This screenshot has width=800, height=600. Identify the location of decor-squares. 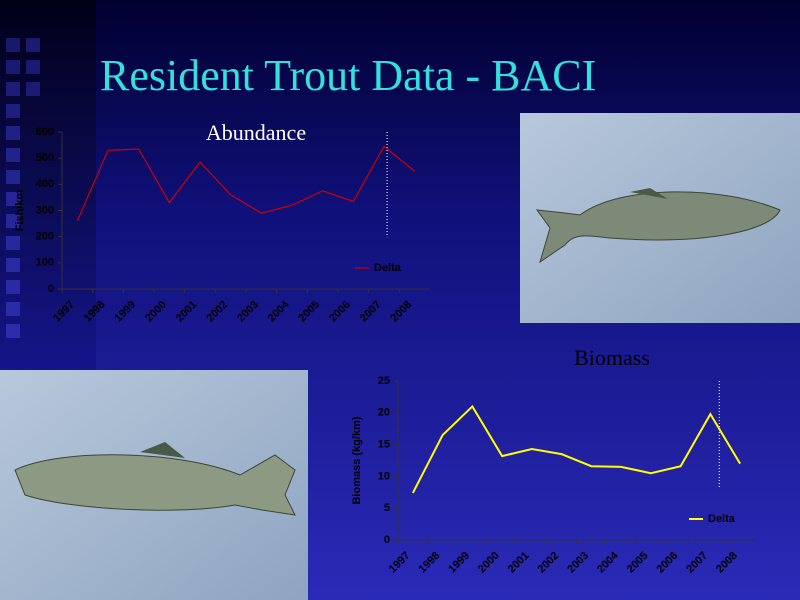
(23, 188).